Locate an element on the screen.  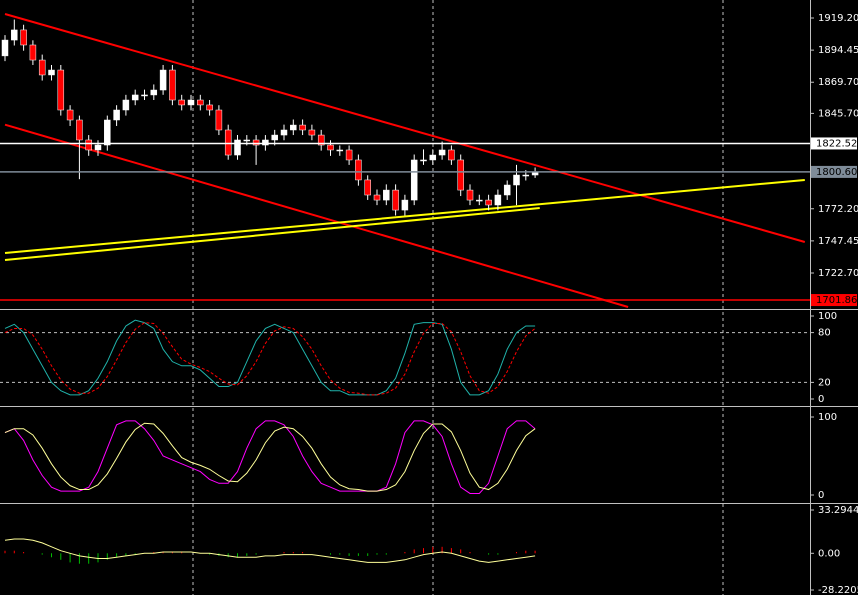
y-tick-label: 1845.70 is located at coordinates (838, 113).